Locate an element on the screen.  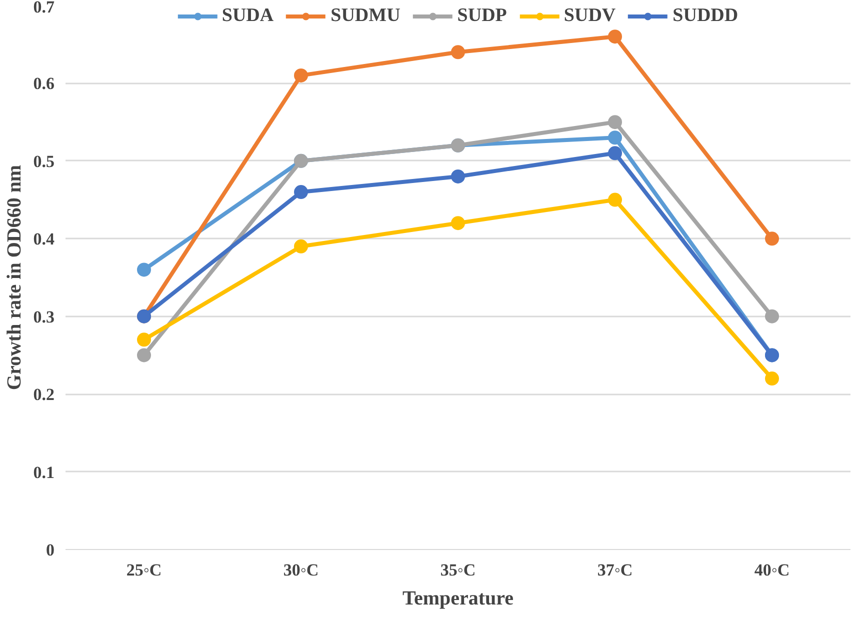
x-tick-label: 25◦C is located at coordinates (144, 570).